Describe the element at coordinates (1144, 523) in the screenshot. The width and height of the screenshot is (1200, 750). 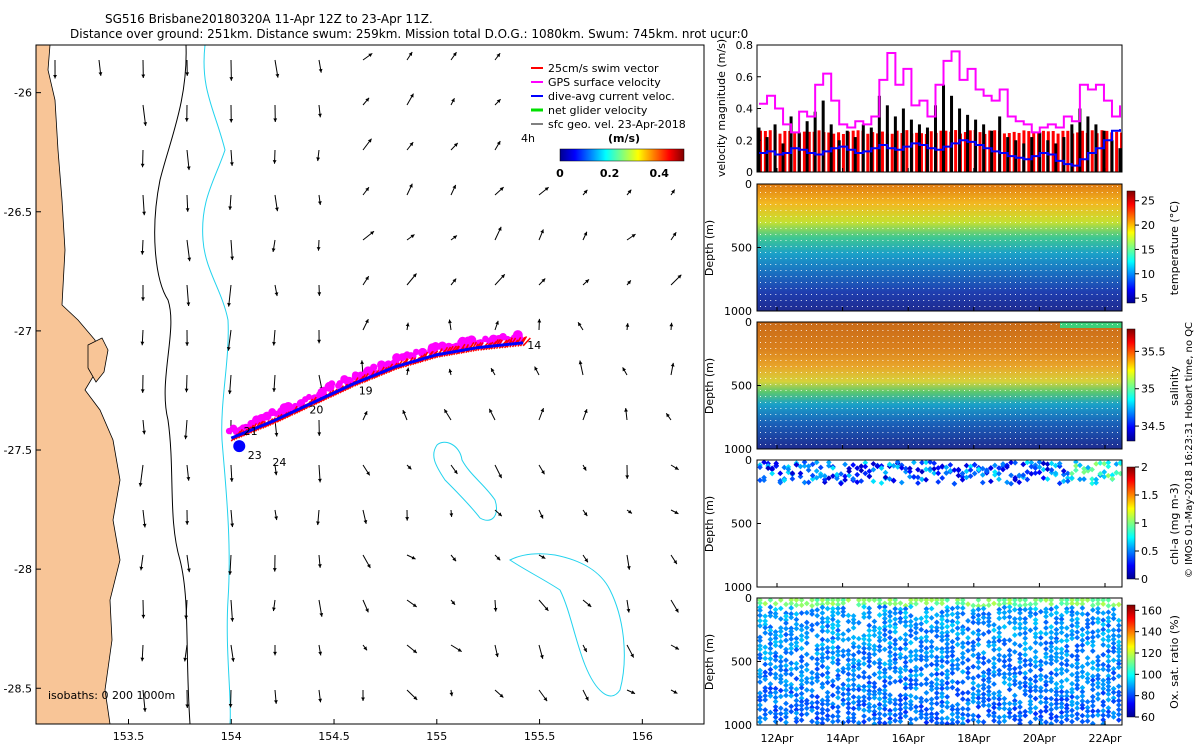
I see `colorbar-tick-label: 1` at that location.